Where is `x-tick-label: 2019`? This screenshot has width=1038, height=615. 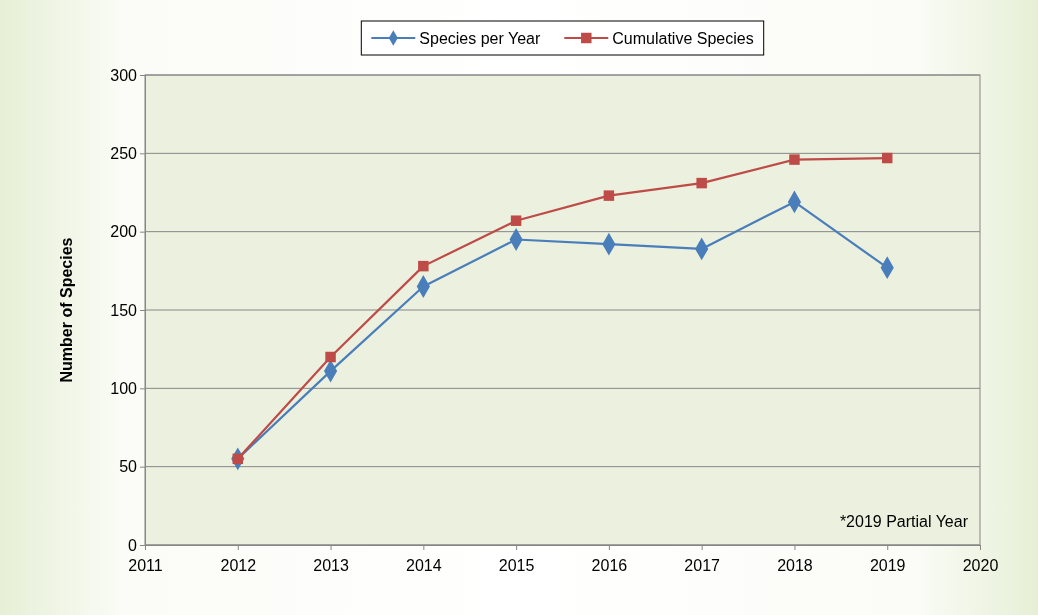 x-tick-label: 2019 is located at coordinates (887, 565).